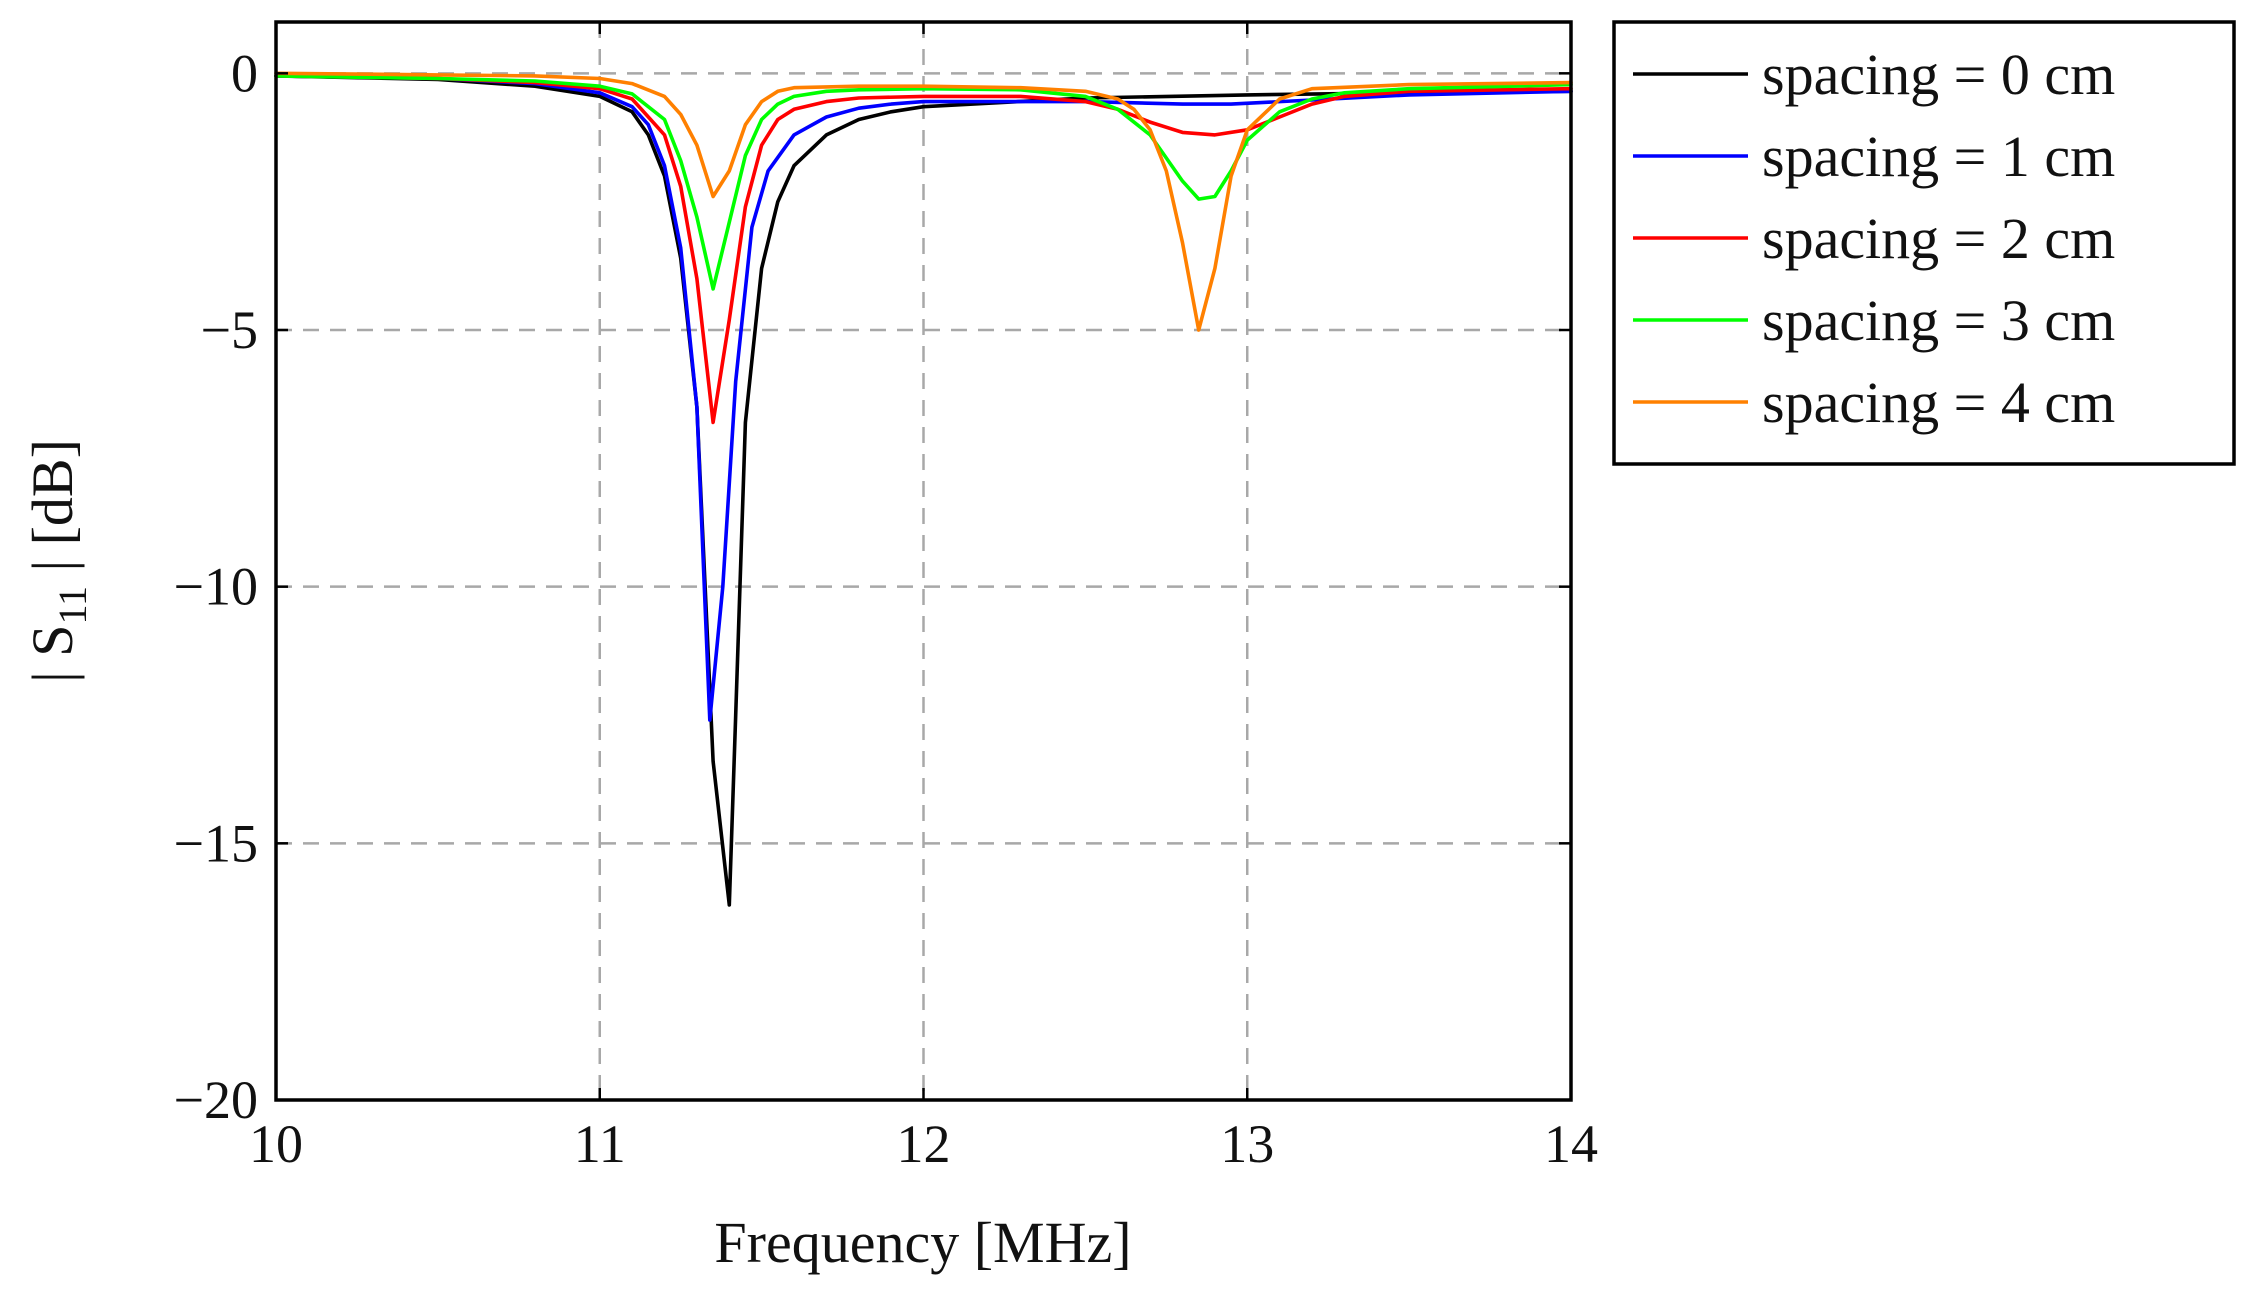  Describe the element at coordinates (1938, 156) in the screenshot. I see `legend-label-1: spacing = 1 cm` at that location.